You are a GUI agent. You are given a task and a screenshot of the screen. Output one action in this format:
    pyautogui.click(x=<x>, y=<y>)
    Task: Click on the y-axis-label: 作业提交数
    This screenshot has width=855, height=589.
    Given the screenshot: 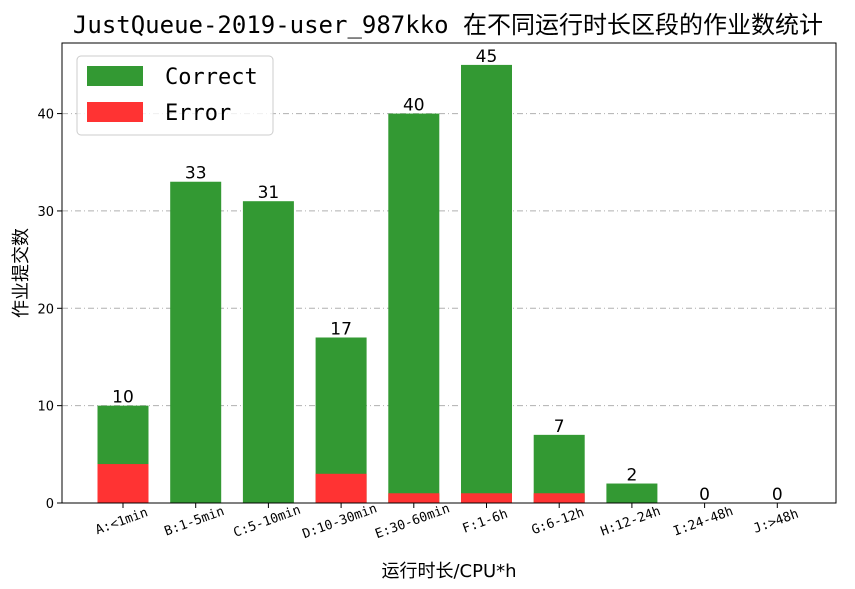 What is the action you would take?
    pyautogui.click(x=21, y=273)
    